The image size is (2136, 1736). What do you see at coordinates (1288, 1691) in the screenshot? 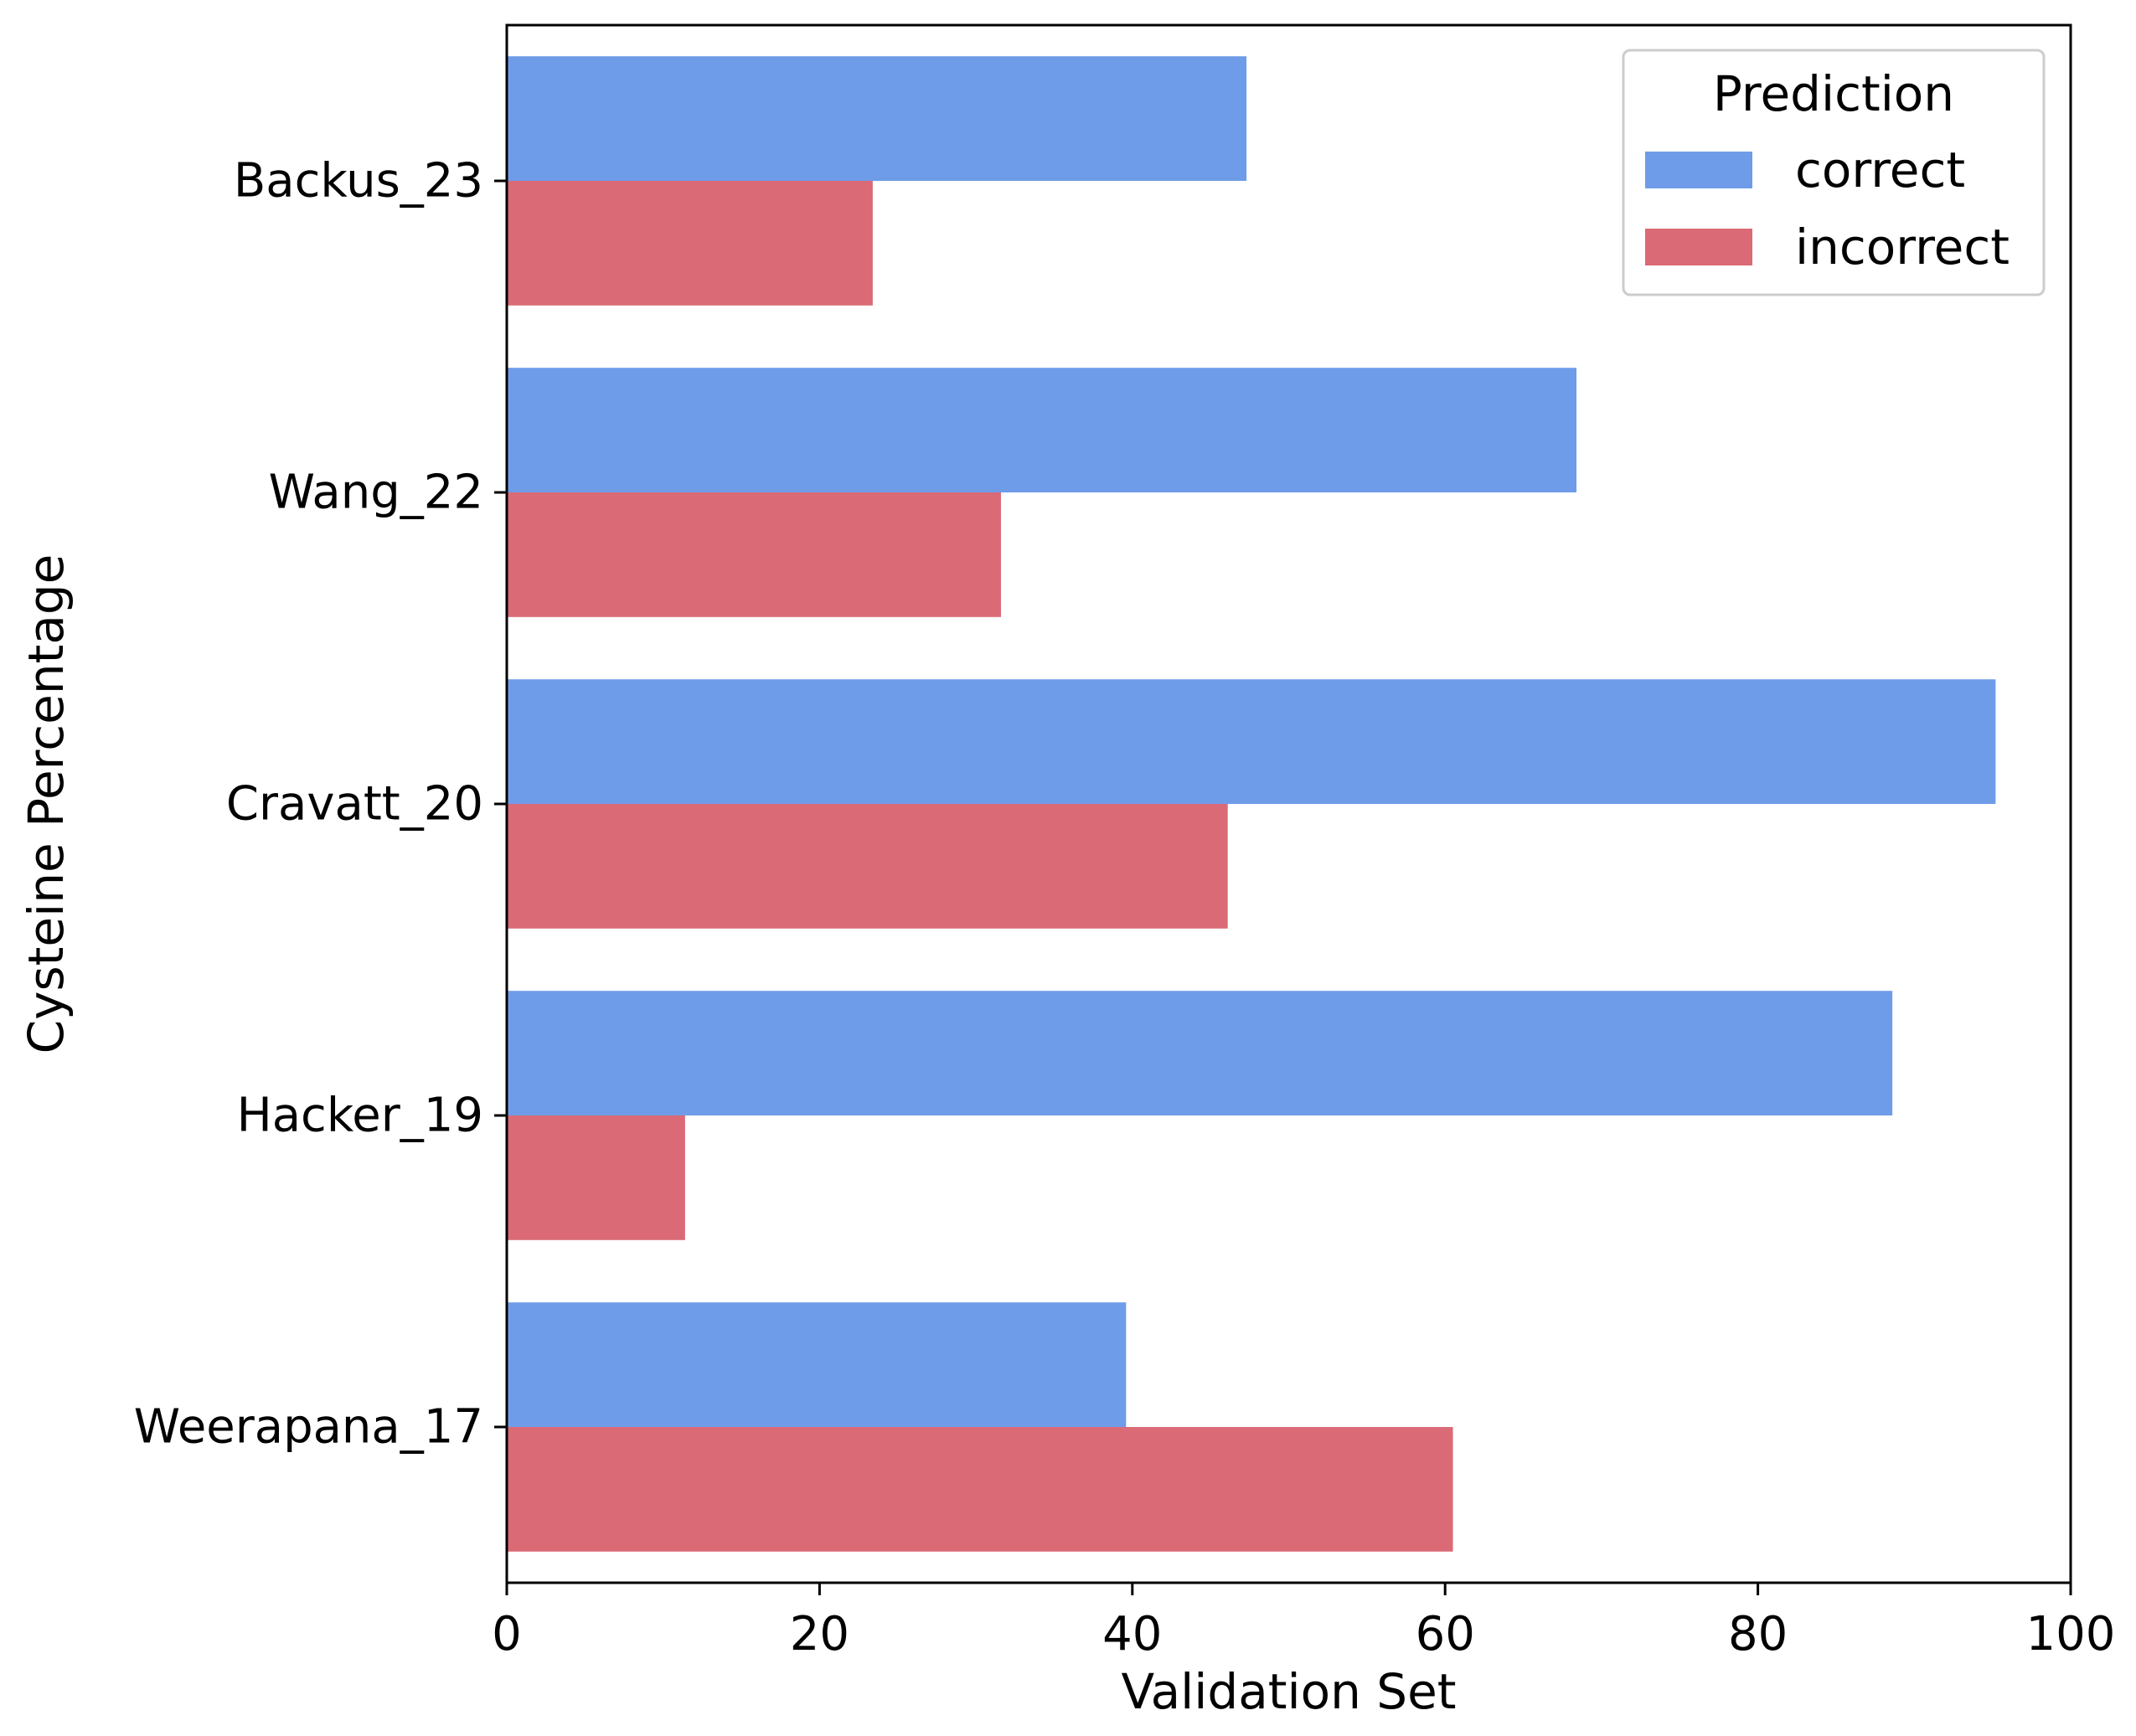
I see `x-axis-label: Validation Set` at bounding box center [1288, 1691].